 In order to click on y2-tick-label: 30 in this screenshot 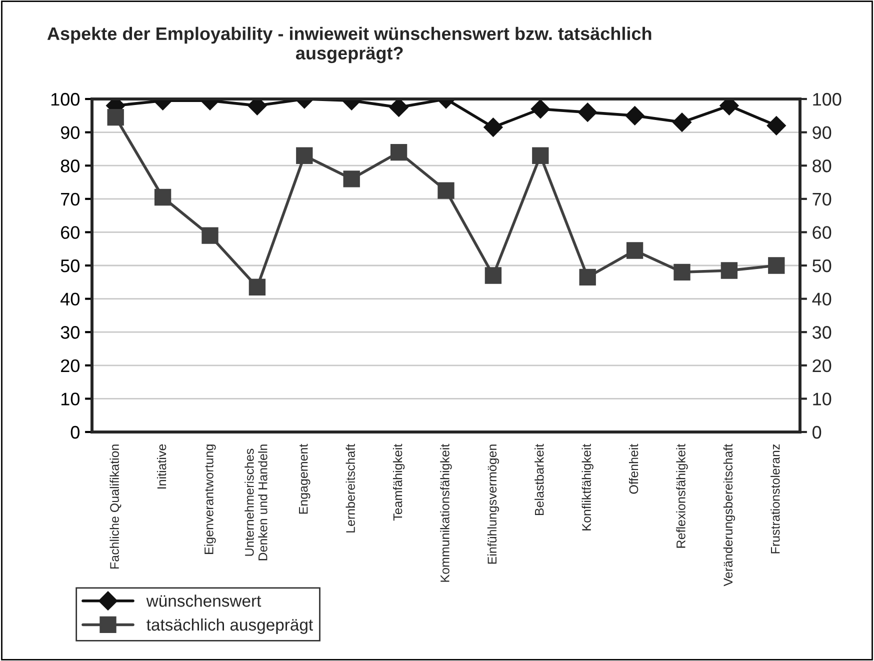, I will do `click(822, 332)`.